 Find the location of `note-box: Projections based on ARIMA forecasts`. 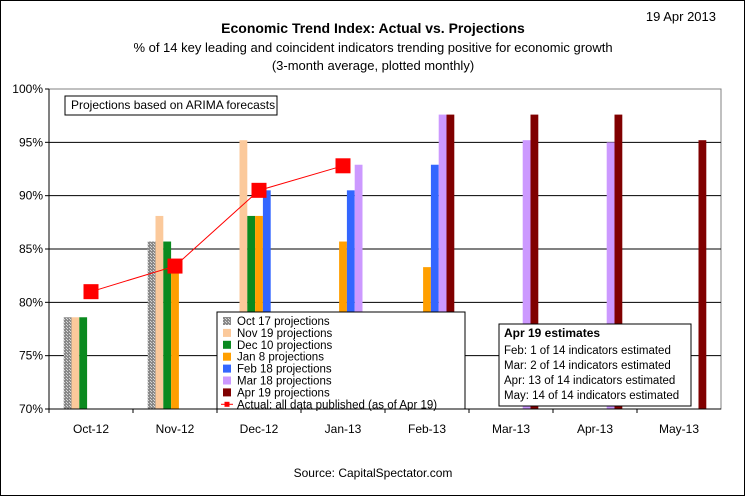

note-box: Projections based on ARIMA forecasts is located at coordinates (171, 105).